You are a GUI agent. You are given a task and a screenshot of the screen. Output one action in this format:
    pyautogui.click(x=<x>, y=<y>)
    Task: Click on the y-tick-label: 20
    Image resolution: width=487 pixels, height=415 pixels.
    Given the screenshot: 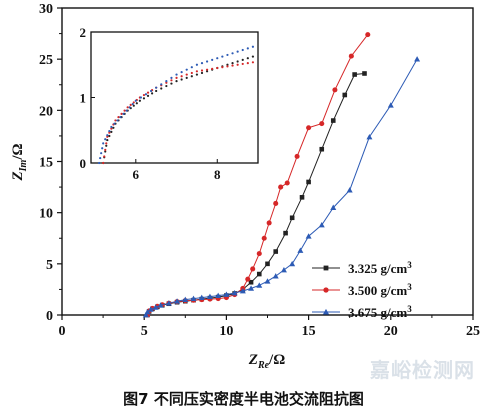 What is the action you would take?
    pyautogui.click(x=46, y=111)
    